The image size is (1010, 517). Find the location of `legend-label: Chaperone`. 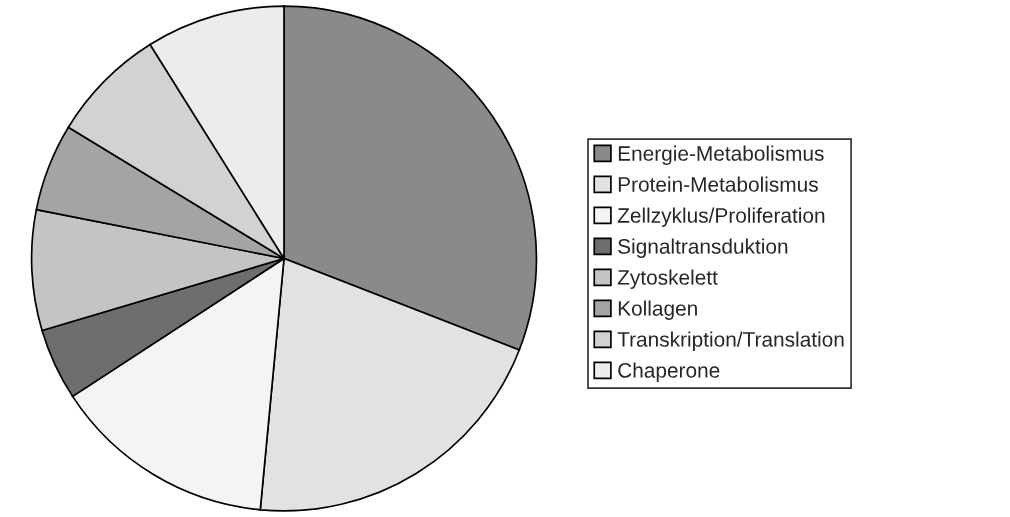

legend-label: Chaperone is located at coordinates (669, 372).